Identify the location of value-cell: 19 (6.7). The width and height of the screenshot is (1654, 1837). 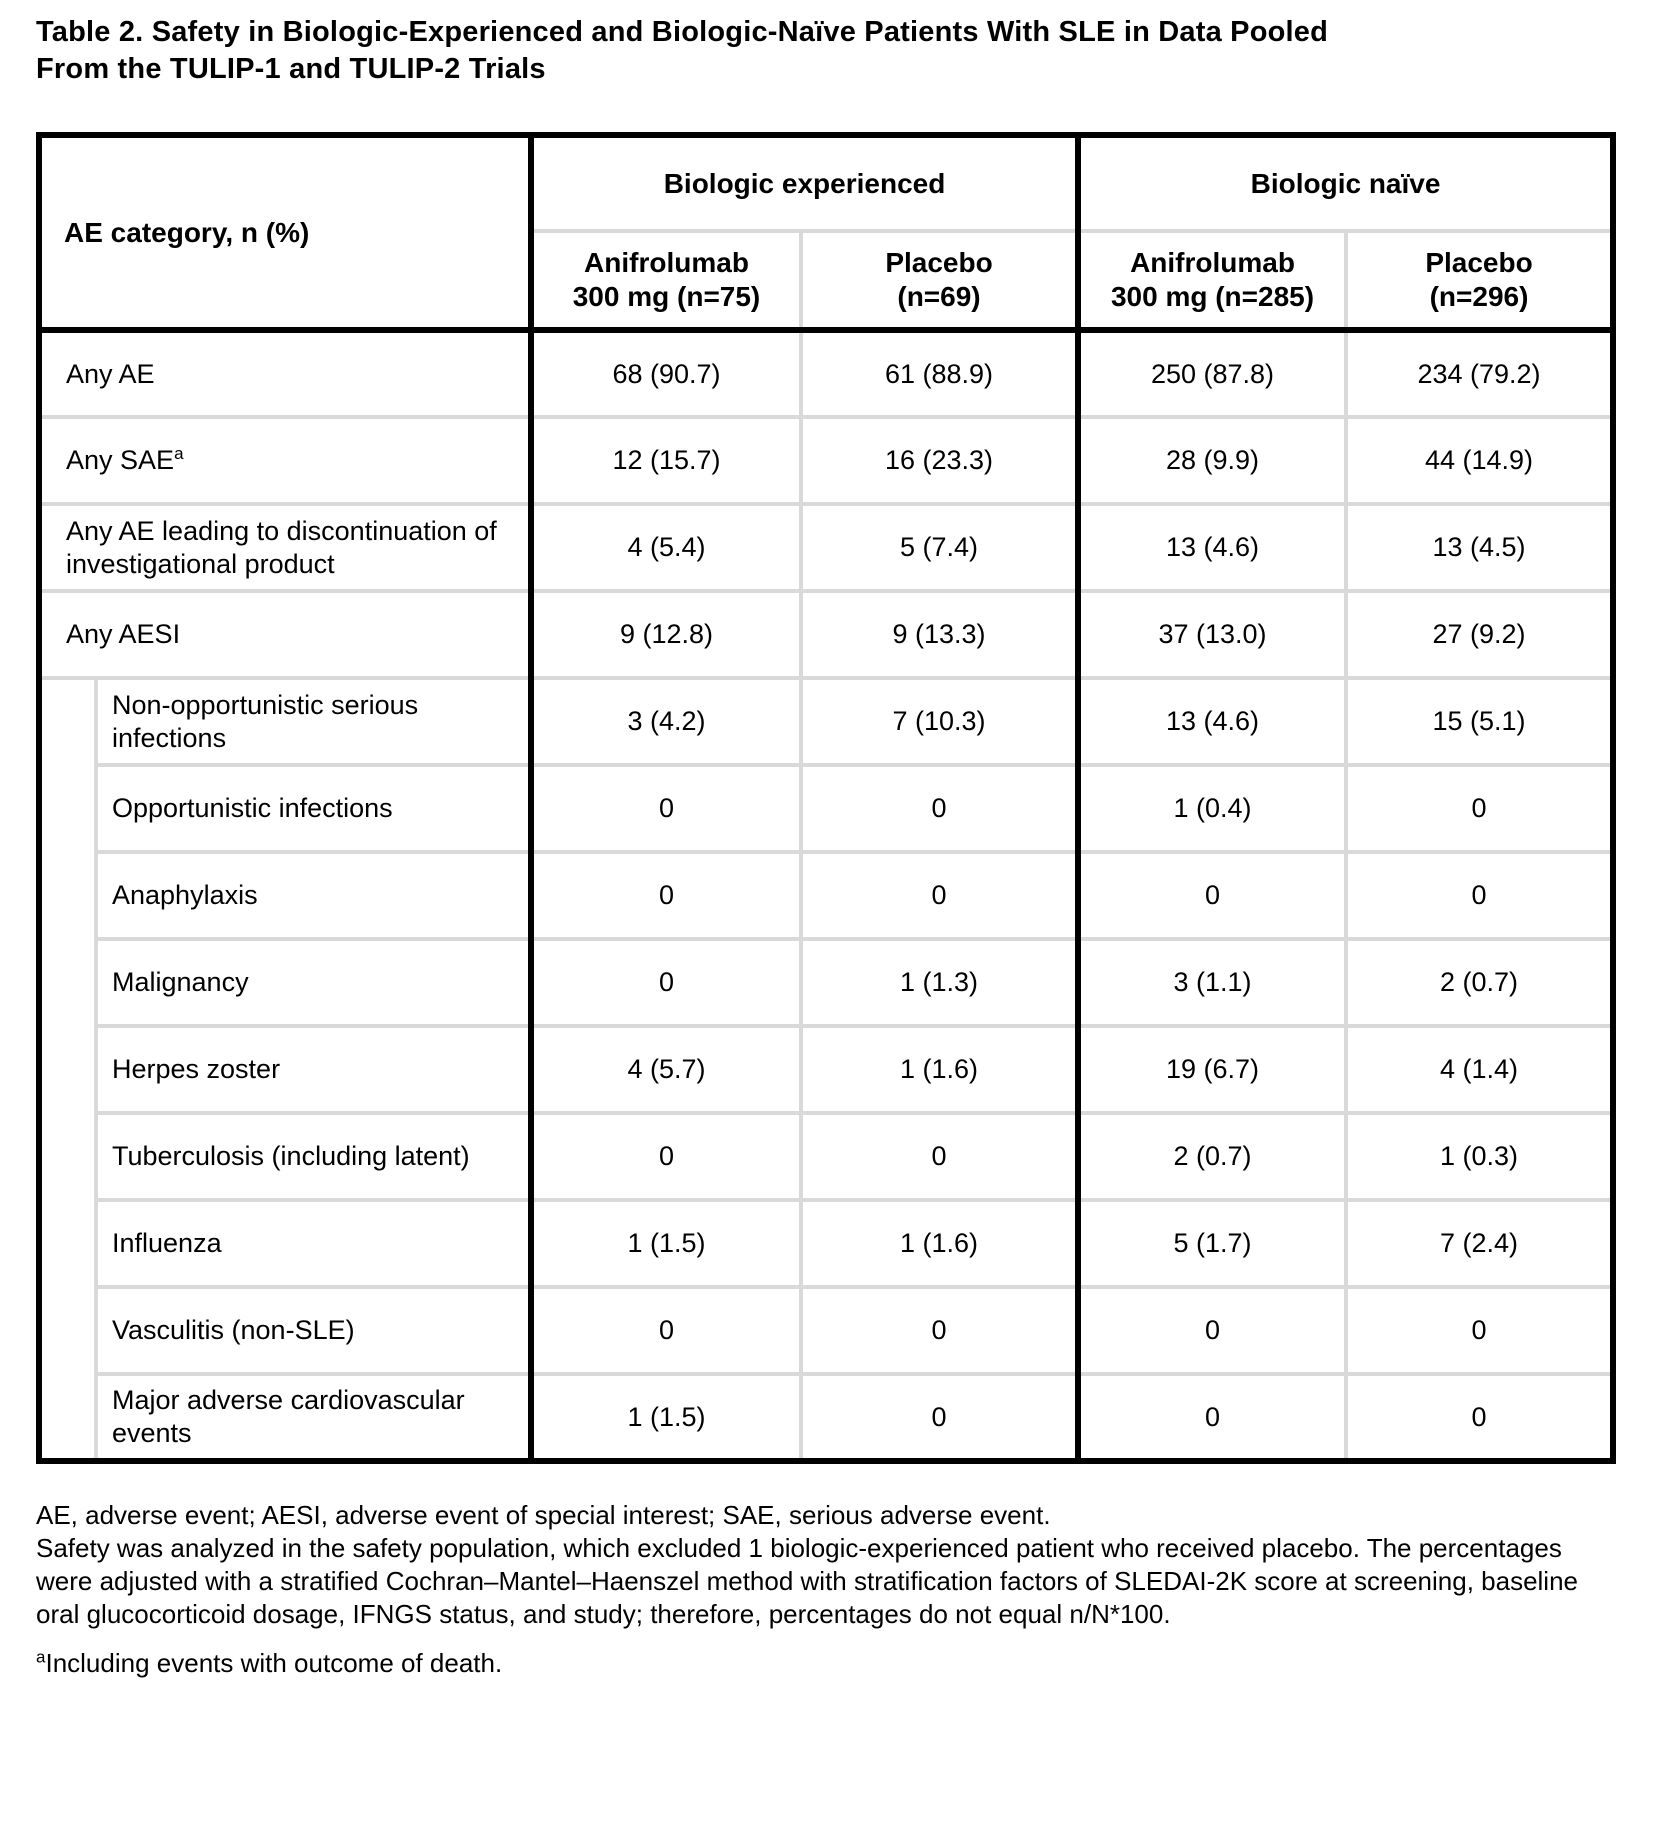
(1212, 1069).